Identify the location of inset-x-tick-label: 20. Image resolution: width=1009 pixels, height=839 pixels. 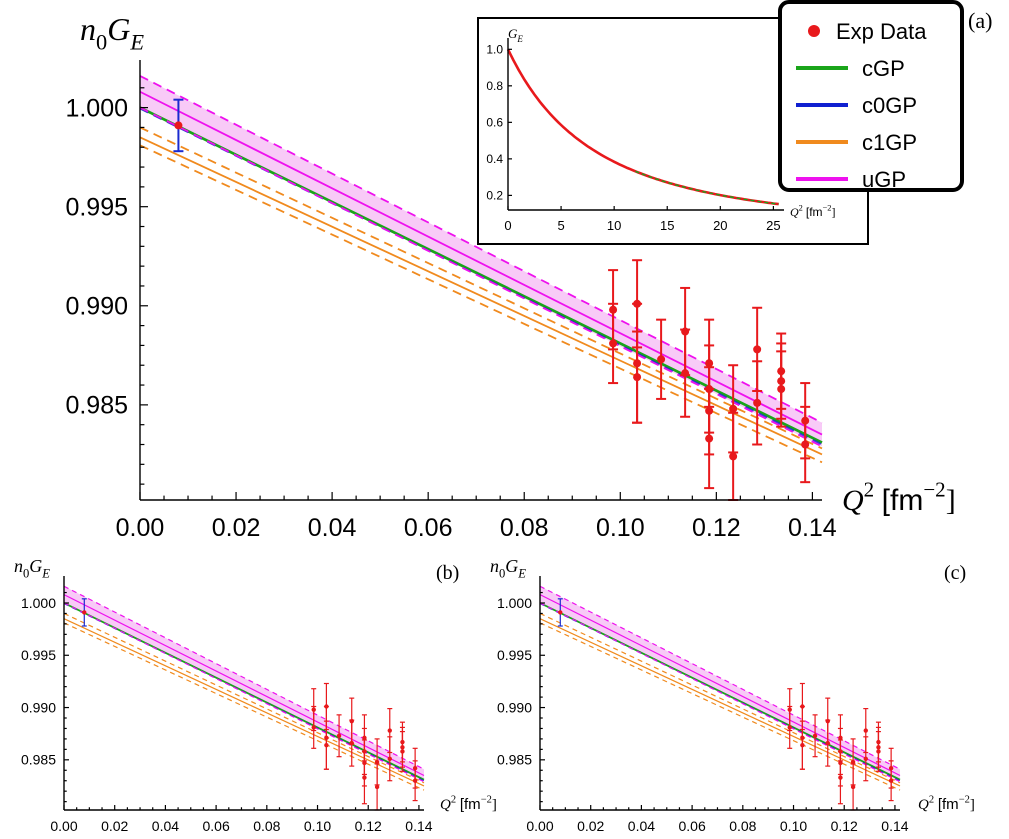
(720, 225).